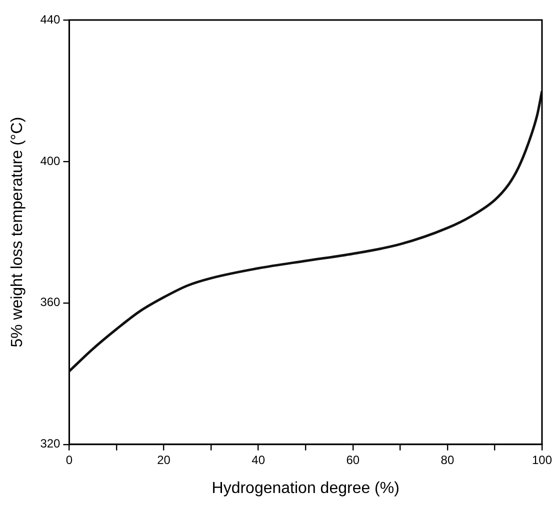  What do you see at coordinates (164, 459) in the screenshot?
I see `x-tick-label: 20` at bounding box center [164, 459].